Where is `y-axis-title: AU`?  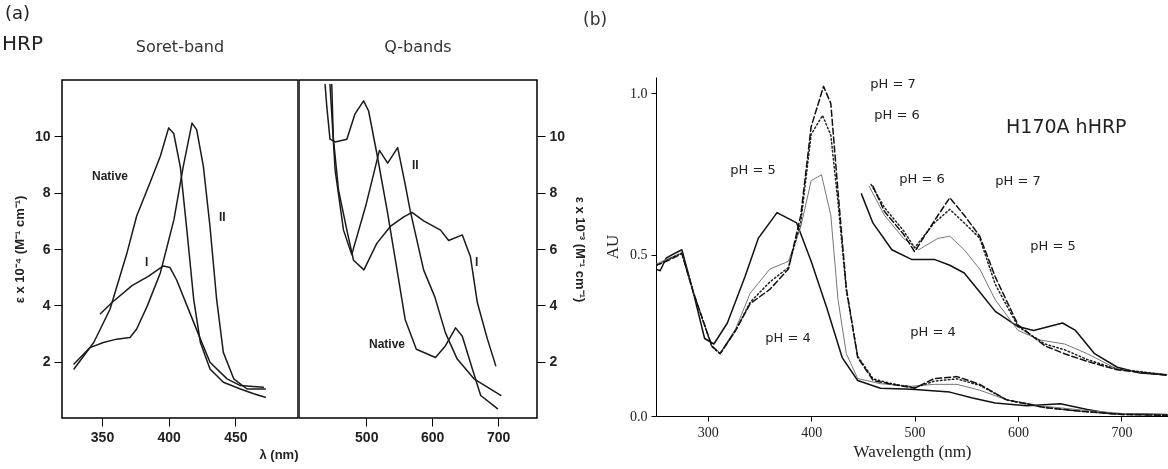
y-axis-title: AU is located at coordinates (612, 247).